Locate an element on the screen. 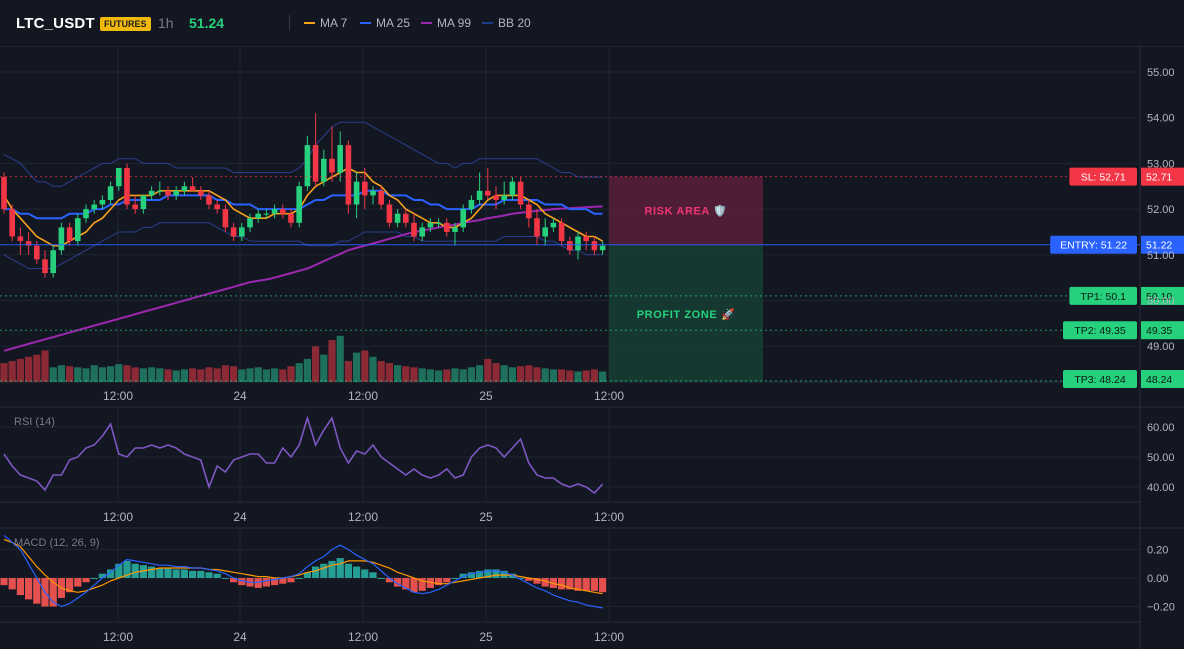 This screenshot has height=649, width=1184. last-price: 51.24 is located at coordinates (207, 23).